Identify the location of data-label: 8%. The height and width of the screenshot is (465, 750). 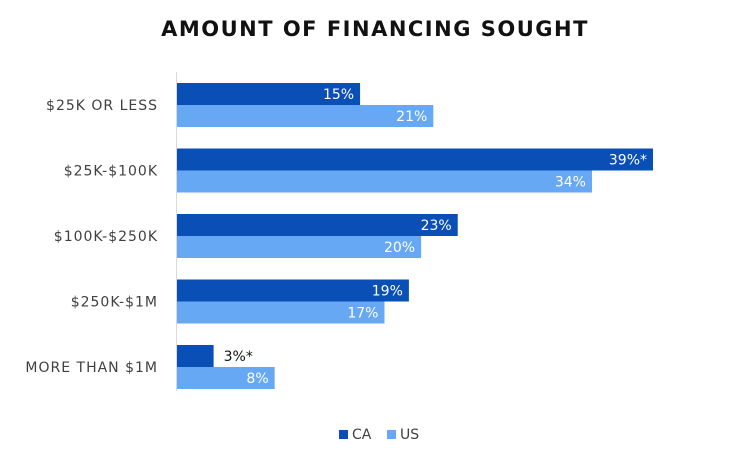
(257, 379).